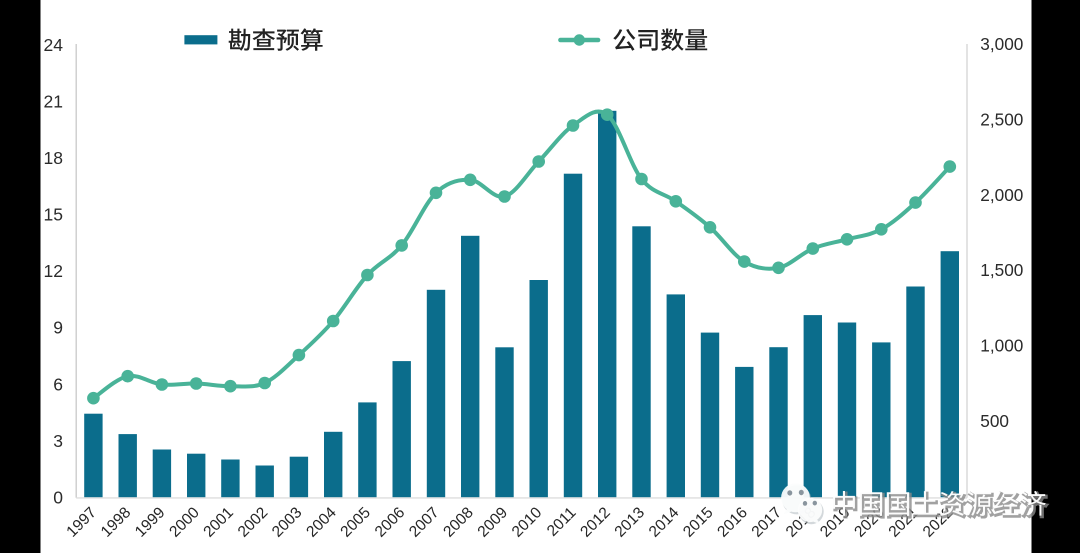  Describe the element at coordinates (1001, 44) in the screenshot. I see `svg-text: 3,000` at that location.